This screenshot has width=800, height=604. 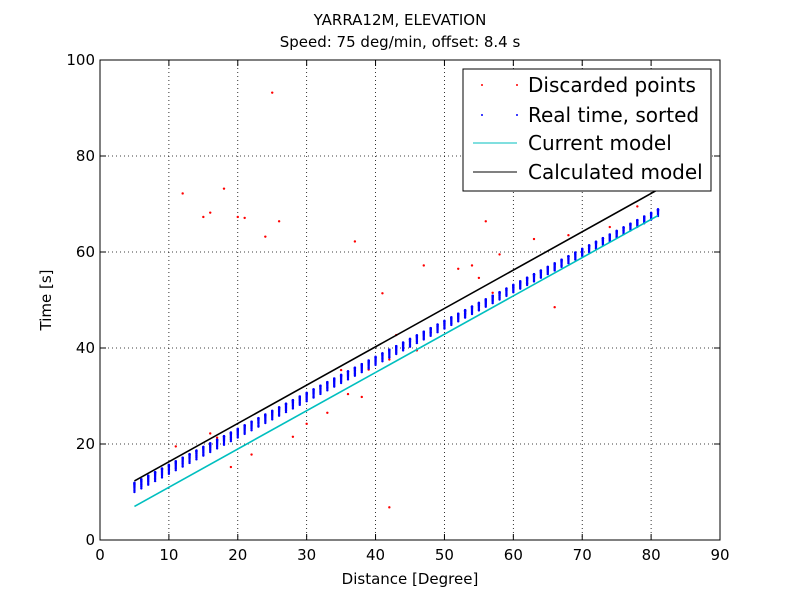 I want to click on legend-item-discarded: Discarded points, so click(x=588, y=85).